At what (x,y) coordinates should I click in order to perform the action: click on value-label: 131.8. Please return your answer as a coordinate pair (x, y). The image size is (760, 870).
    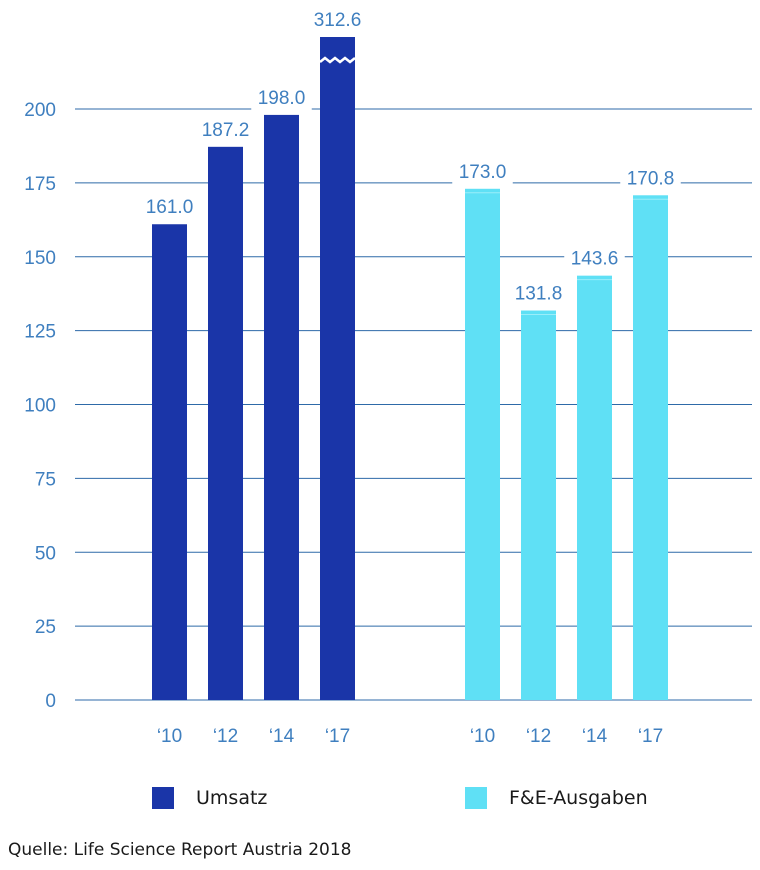
    Looking at the image, I should click on (539, 294).